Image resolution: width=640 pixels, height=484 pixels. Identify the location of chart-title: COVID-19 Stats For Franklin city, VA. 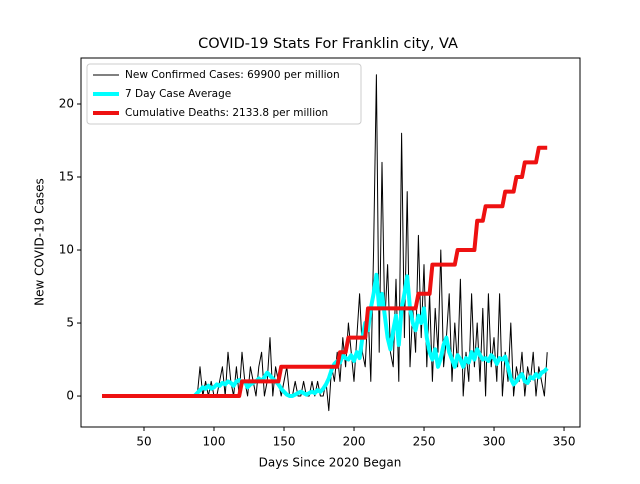
(328, 44).